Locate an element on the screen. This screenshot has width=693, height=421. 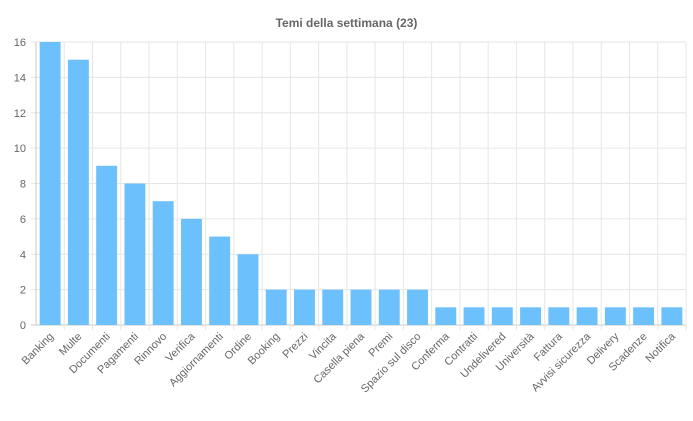
y-tick-label: 10 is located at coordinates (20, 149).